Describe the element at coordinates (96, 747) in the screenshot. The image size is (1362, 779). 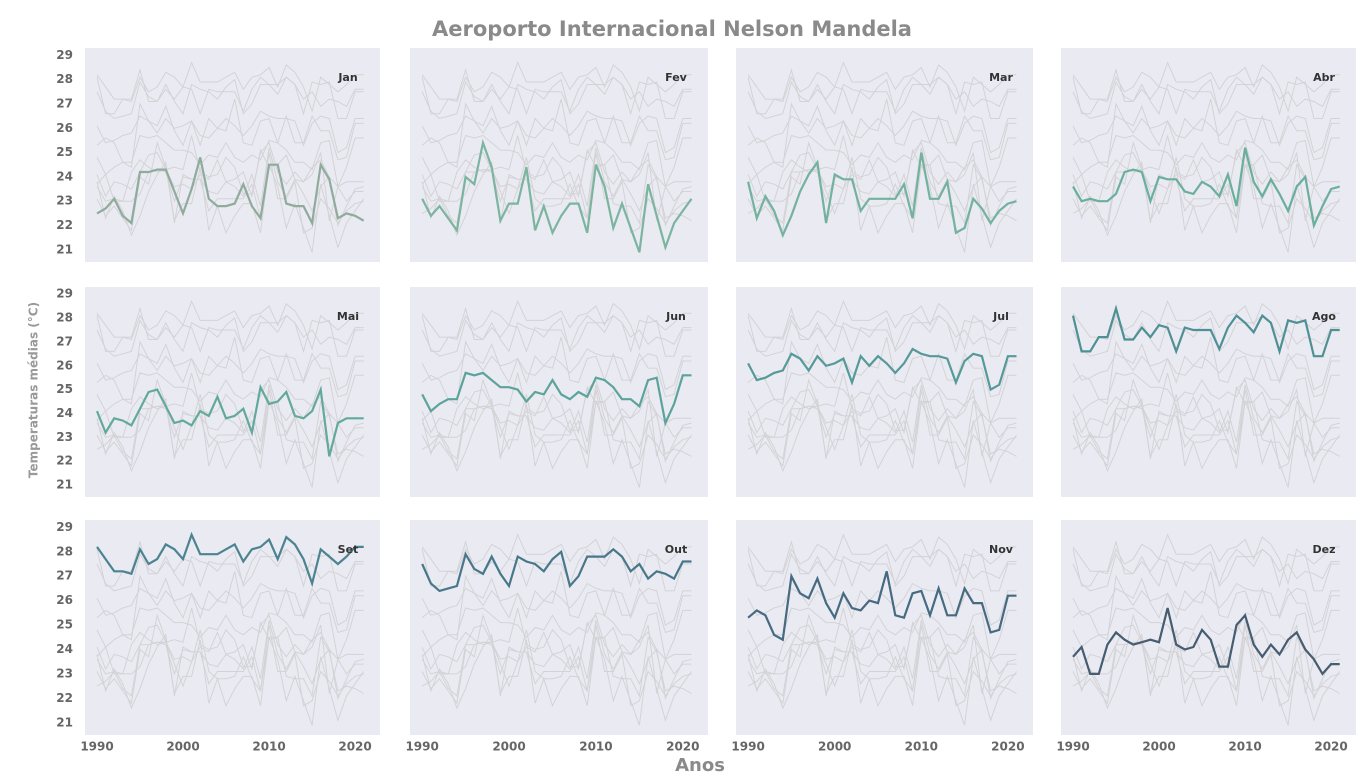
I see `x-tick-label: 1990` at that location.